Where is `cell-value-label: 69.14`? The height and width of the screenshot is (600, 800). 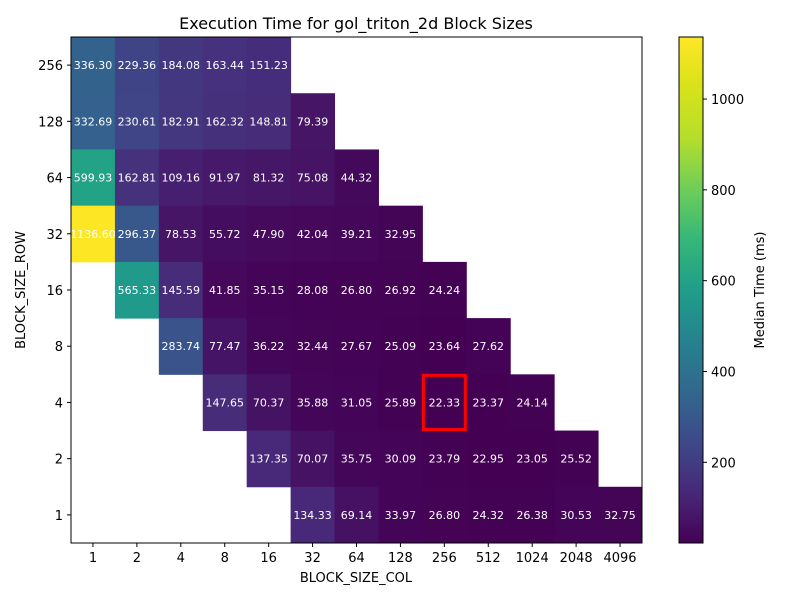 cell-value-label: 69.14 is located at coordinates (357, 515).